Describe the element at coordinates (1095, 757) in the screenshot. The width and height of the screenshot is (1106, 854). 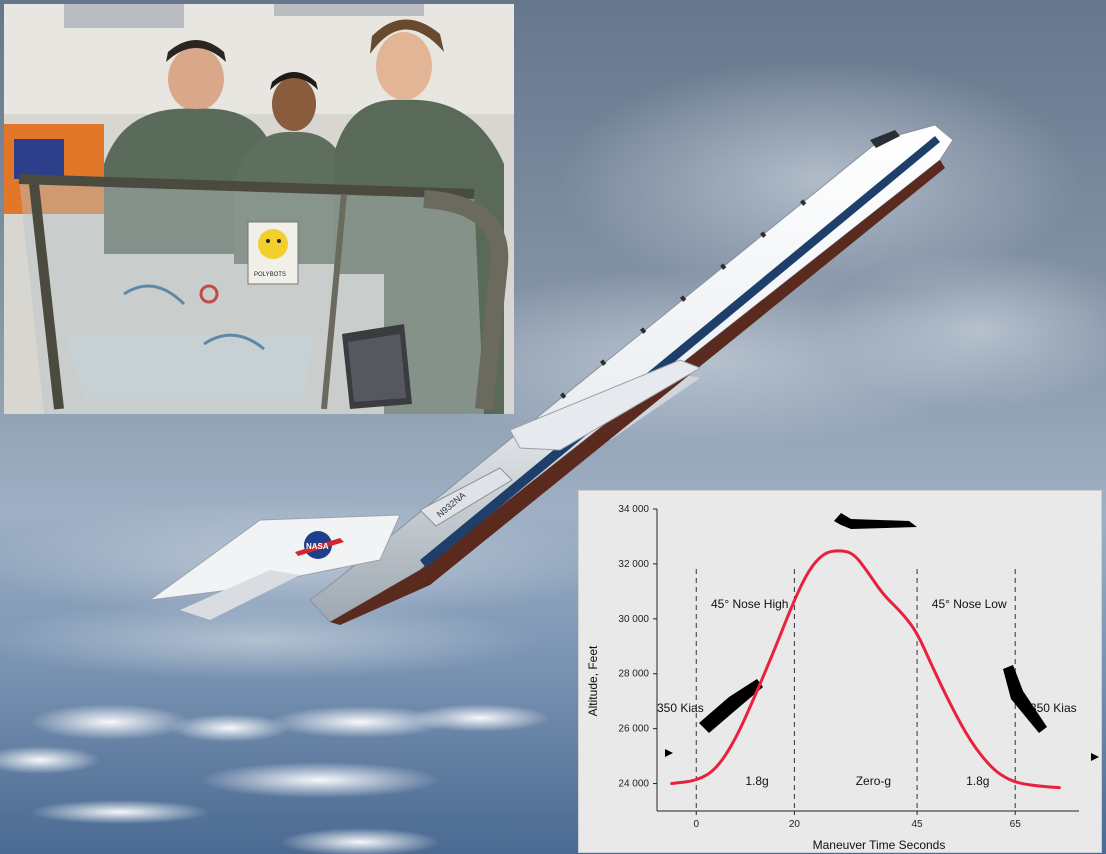
I see `end-arrow-icon` at that location.